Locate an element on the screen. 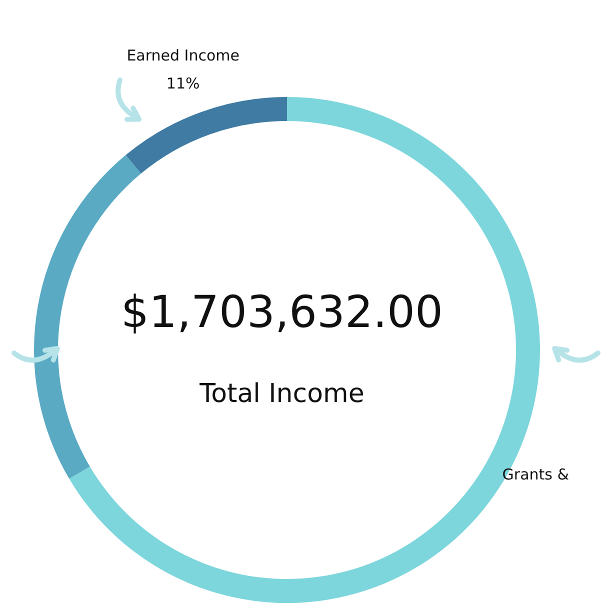 The image size is (605, 605). donut-slice is located at coordinates (206, 135).